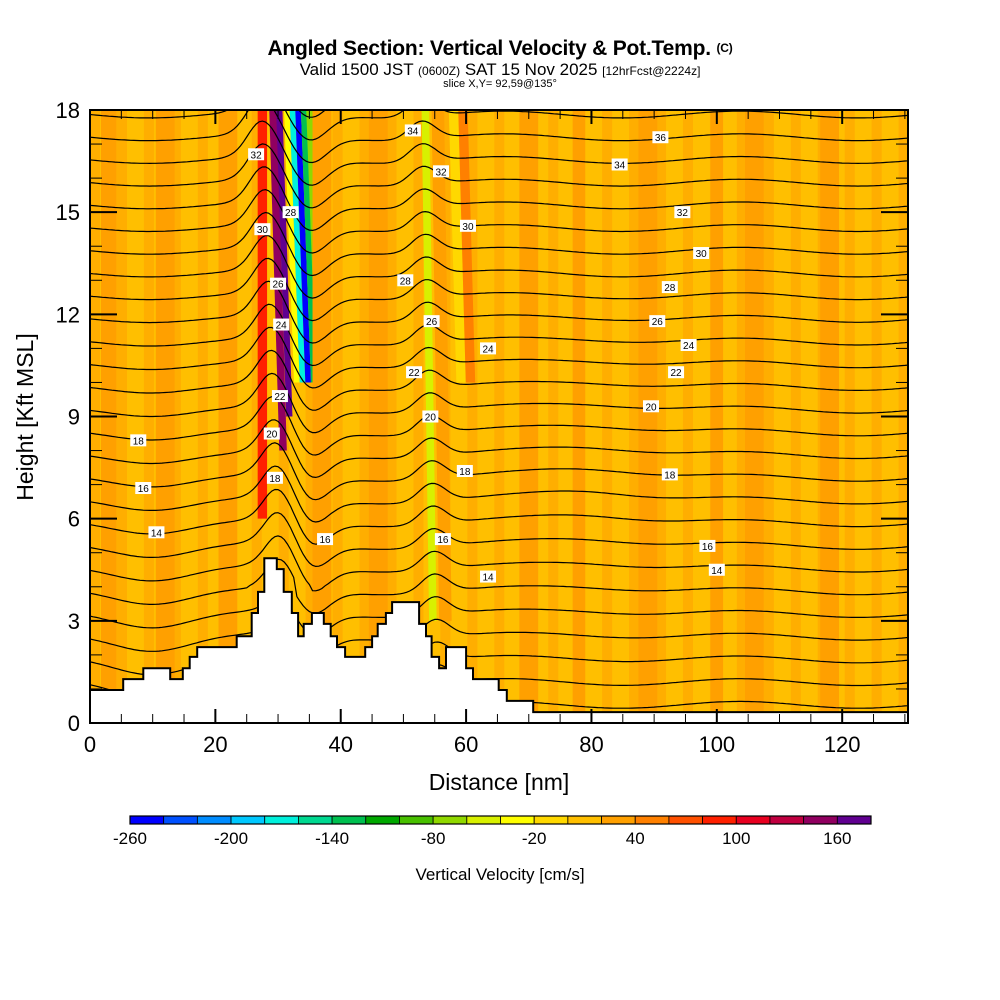 This screenshot has height=1000, width=1000. I want to click on x-tick-label: 120, so click(842, 744).